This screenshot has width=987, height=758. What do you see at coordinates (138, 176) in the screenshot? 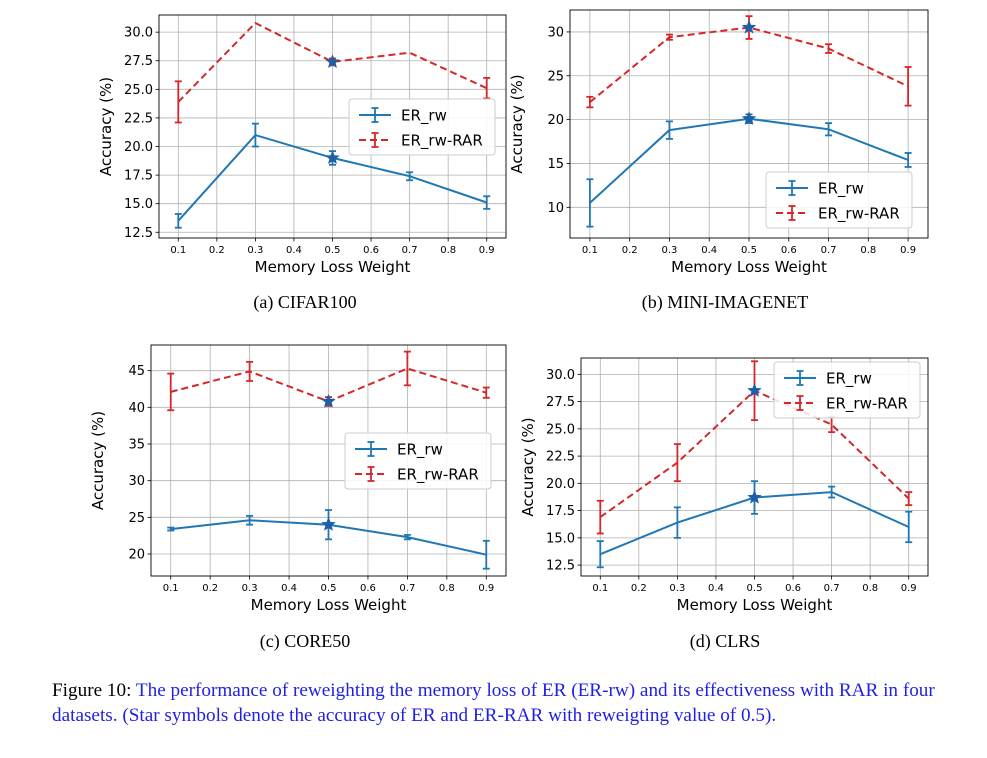
I see `y-tick-label: 17.5` at bounding box center [138, 176].